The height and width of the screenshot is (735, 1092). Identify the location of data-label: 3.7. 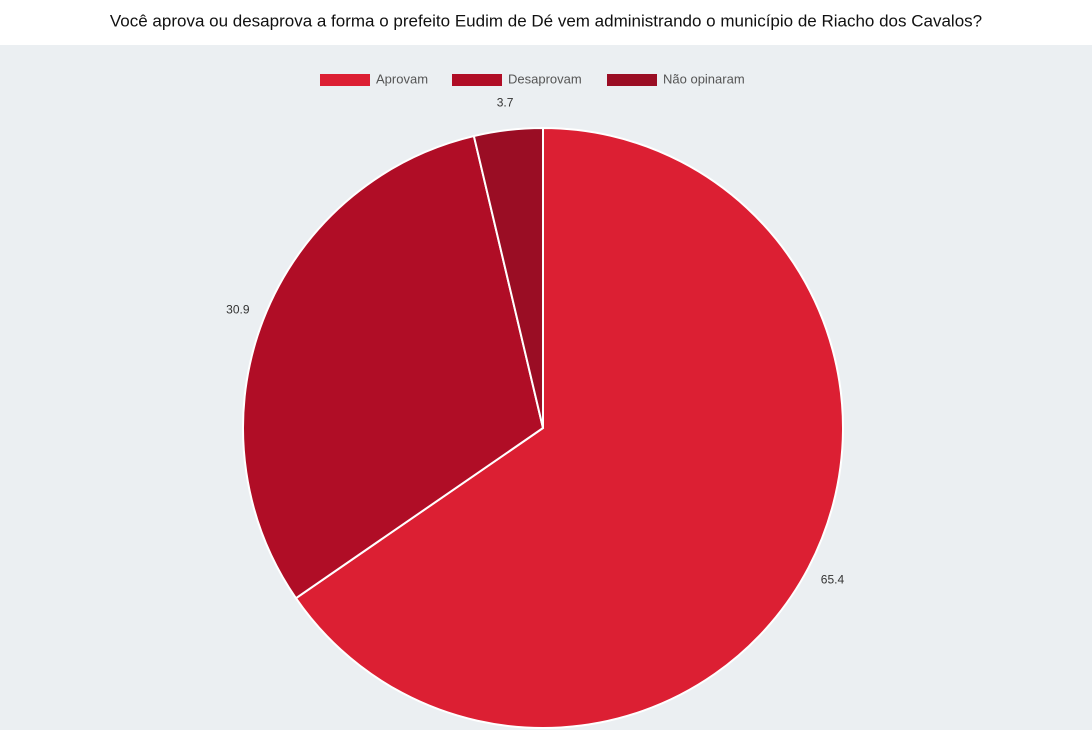
(505, 102).